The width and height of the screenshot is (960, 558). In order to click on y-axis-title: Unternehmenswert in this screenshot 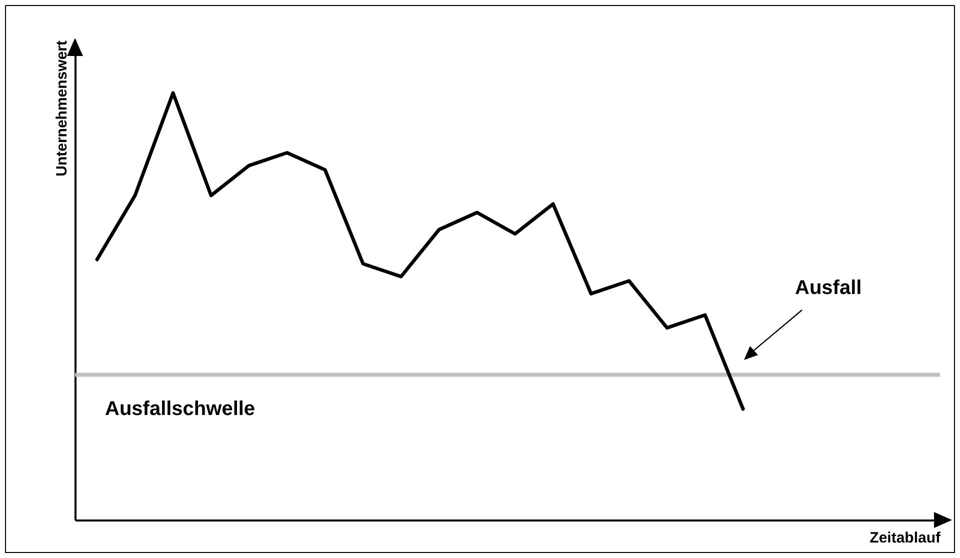, I will do `click(62, 108)`.